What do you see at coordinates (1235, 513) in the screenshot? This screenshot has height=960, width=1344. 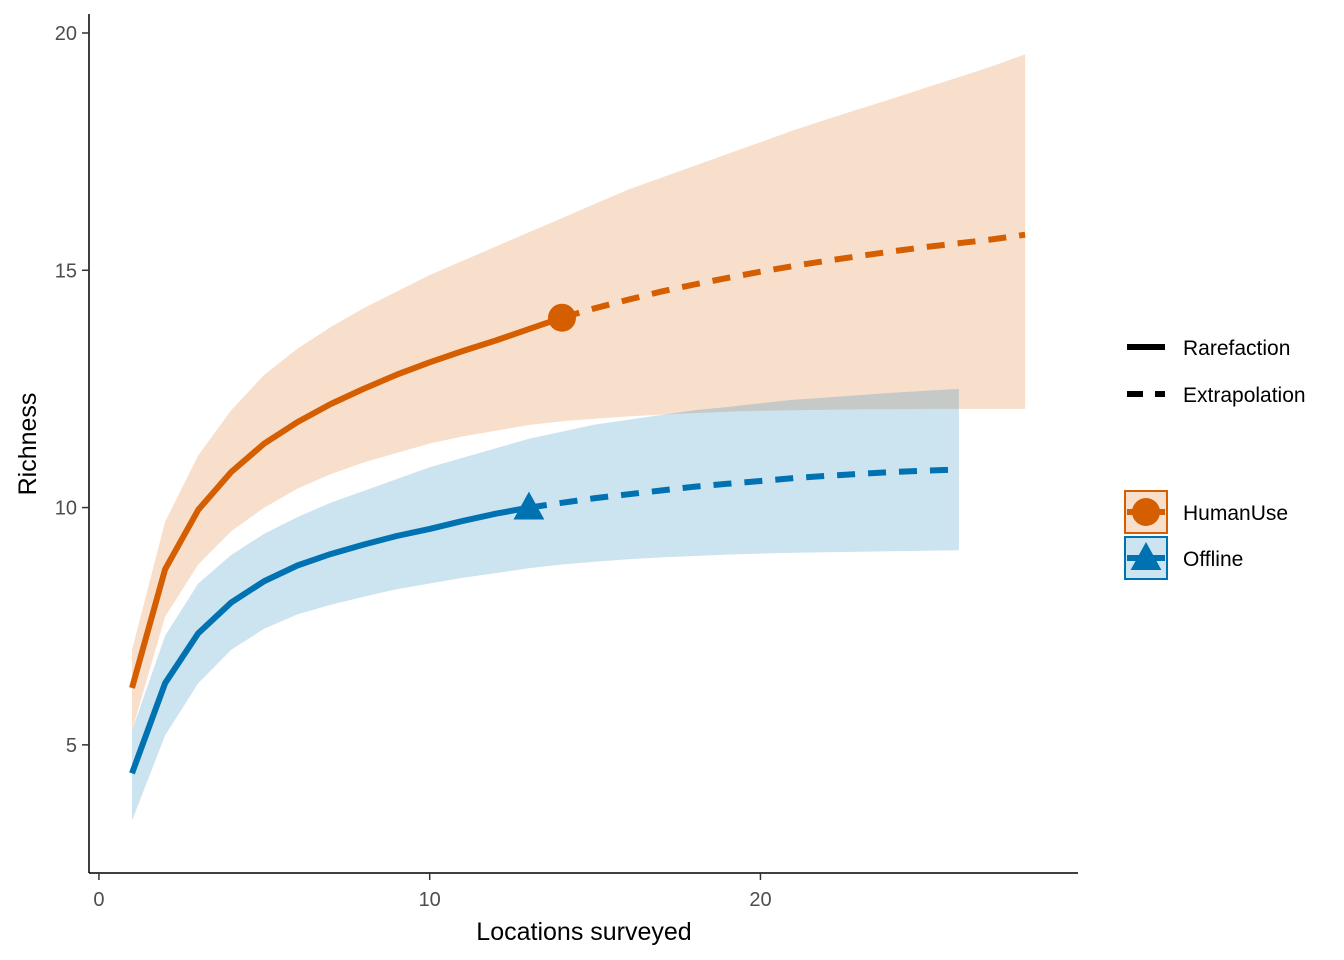 I see `legend-humanuse-label: HumanUse` at bounding box center [1235, 513].